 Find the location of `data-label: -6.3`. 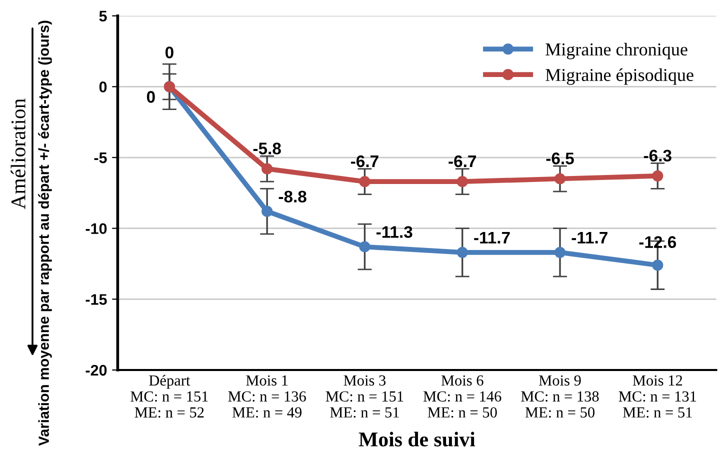

data-label: -6.3 is located at coordinates (658, 156).